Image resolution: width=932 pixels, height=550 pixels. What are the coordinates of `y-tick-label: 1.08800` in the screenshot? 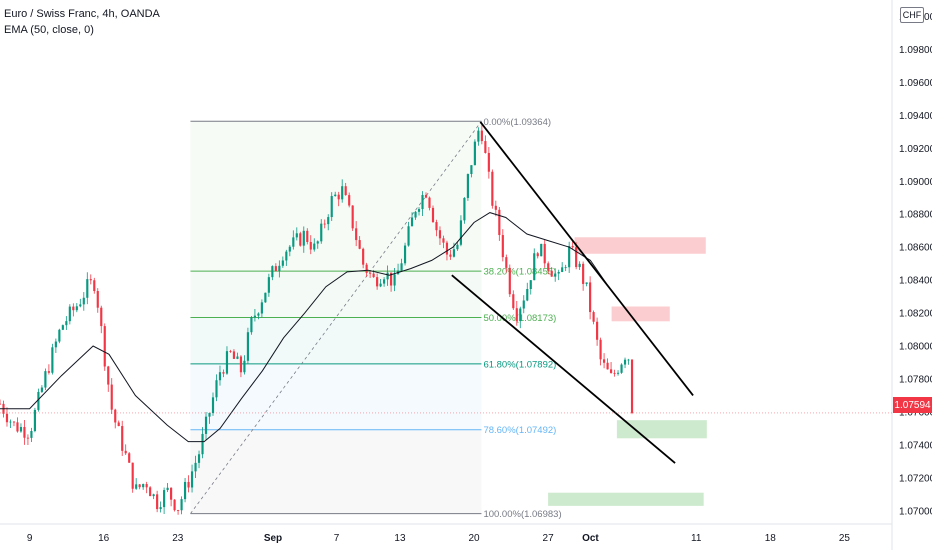 It's located at (915, 215).